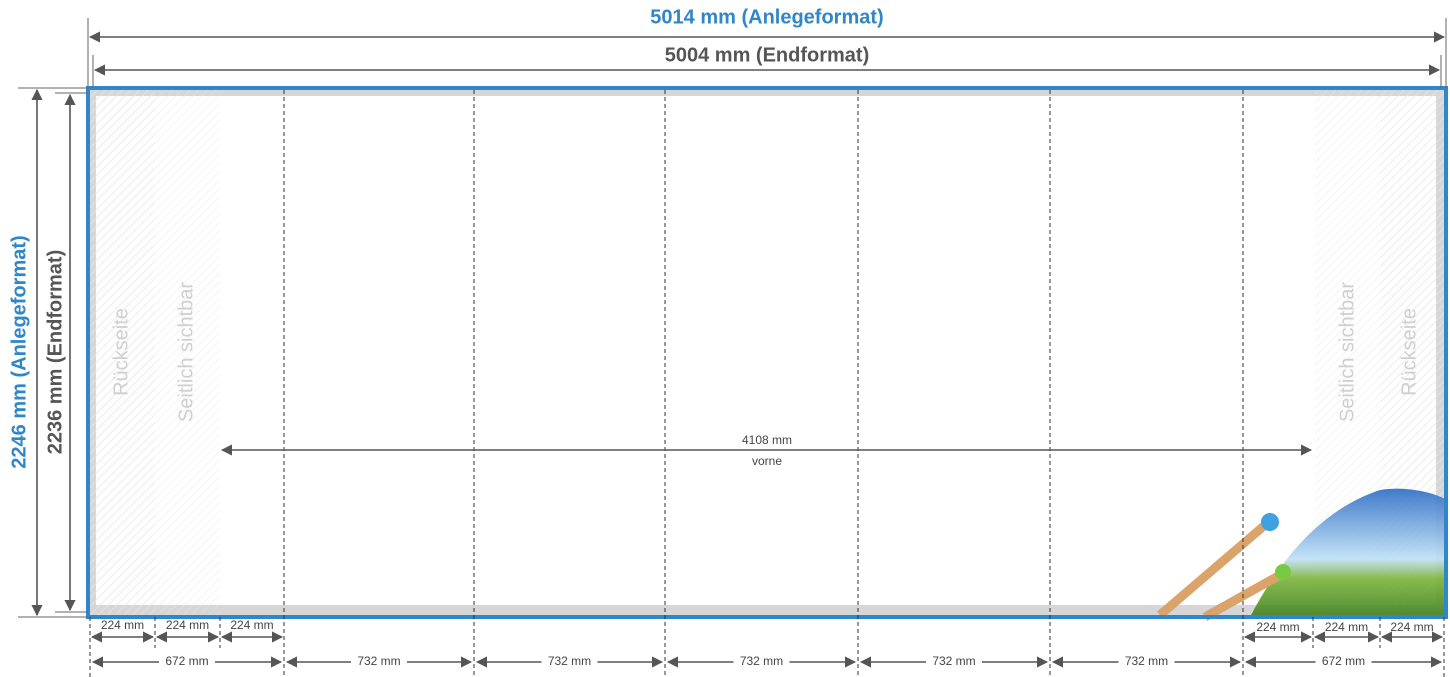 Image resolution: width=1450 pixels, height=677 pixels. What do you see at coordinates (767, 440) in the screenshot?
I see `front-width: 4108 mm` at bounding box center [767, 440].